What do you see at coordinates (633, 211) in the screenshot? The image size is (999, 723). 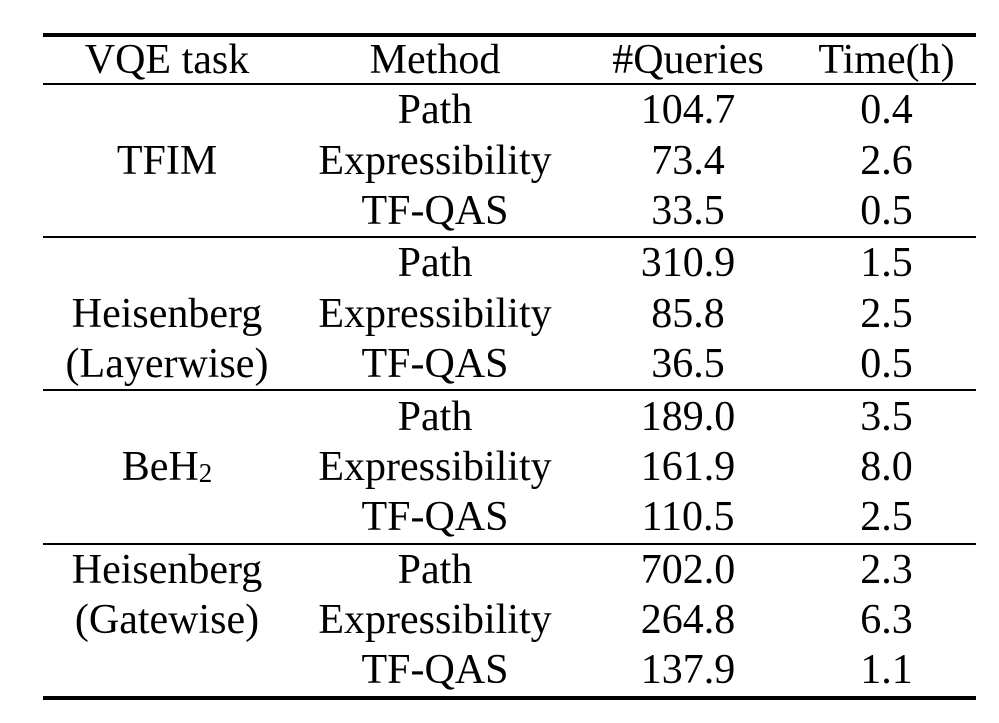 I see `table-row: TF-QAS 33.5 0.5` at bounding box center [633, 211].